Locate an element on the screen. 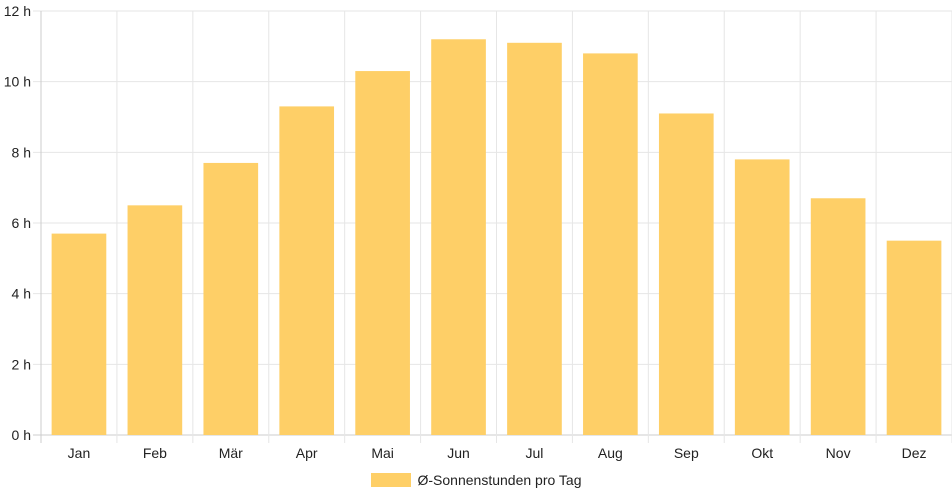 The image size is (952, 500). legend: Ø-Sonnenstunden pro Tag is located at coordinates (476, 480).